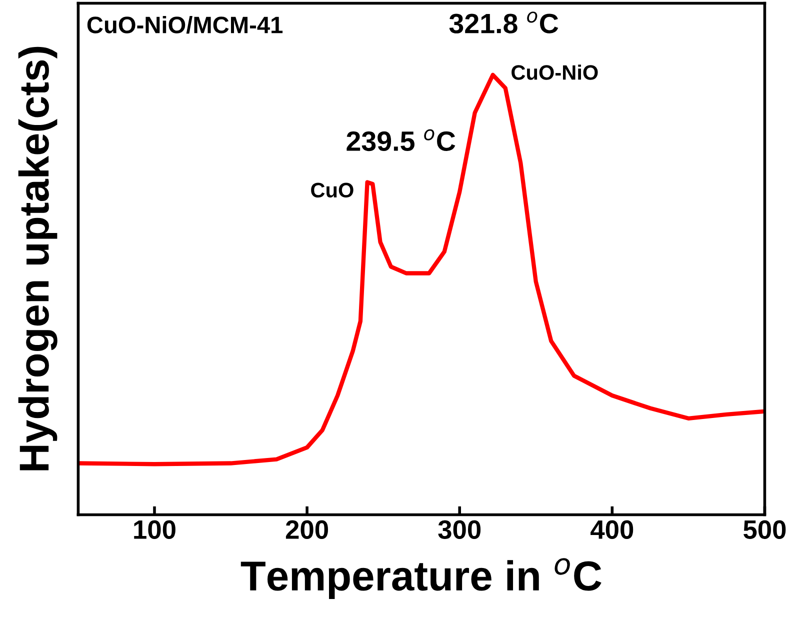 The width and height of the screenshot is (790, 641). What do you see at coordinates (612, 529) in the screenshot?
I see `x-tick-label: 400` at bounding box center [612, 529].